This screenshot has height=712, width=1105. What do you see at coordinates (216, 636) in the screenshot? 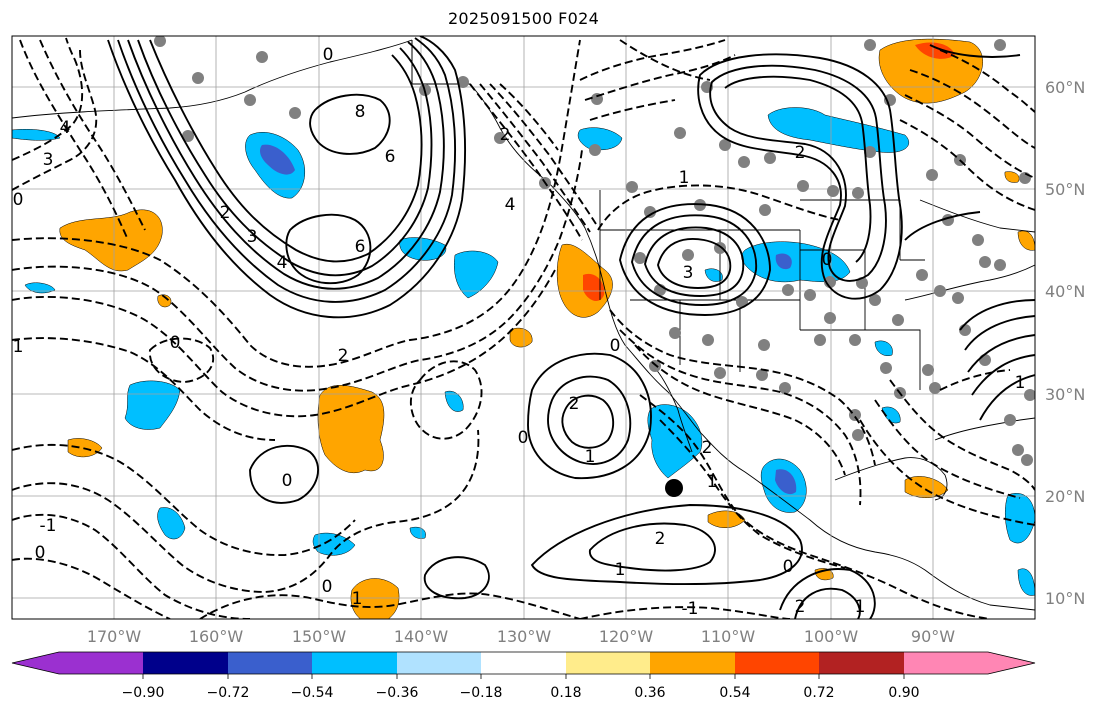
I see `lon-label: 160°W` at bounding box center [216, 636].